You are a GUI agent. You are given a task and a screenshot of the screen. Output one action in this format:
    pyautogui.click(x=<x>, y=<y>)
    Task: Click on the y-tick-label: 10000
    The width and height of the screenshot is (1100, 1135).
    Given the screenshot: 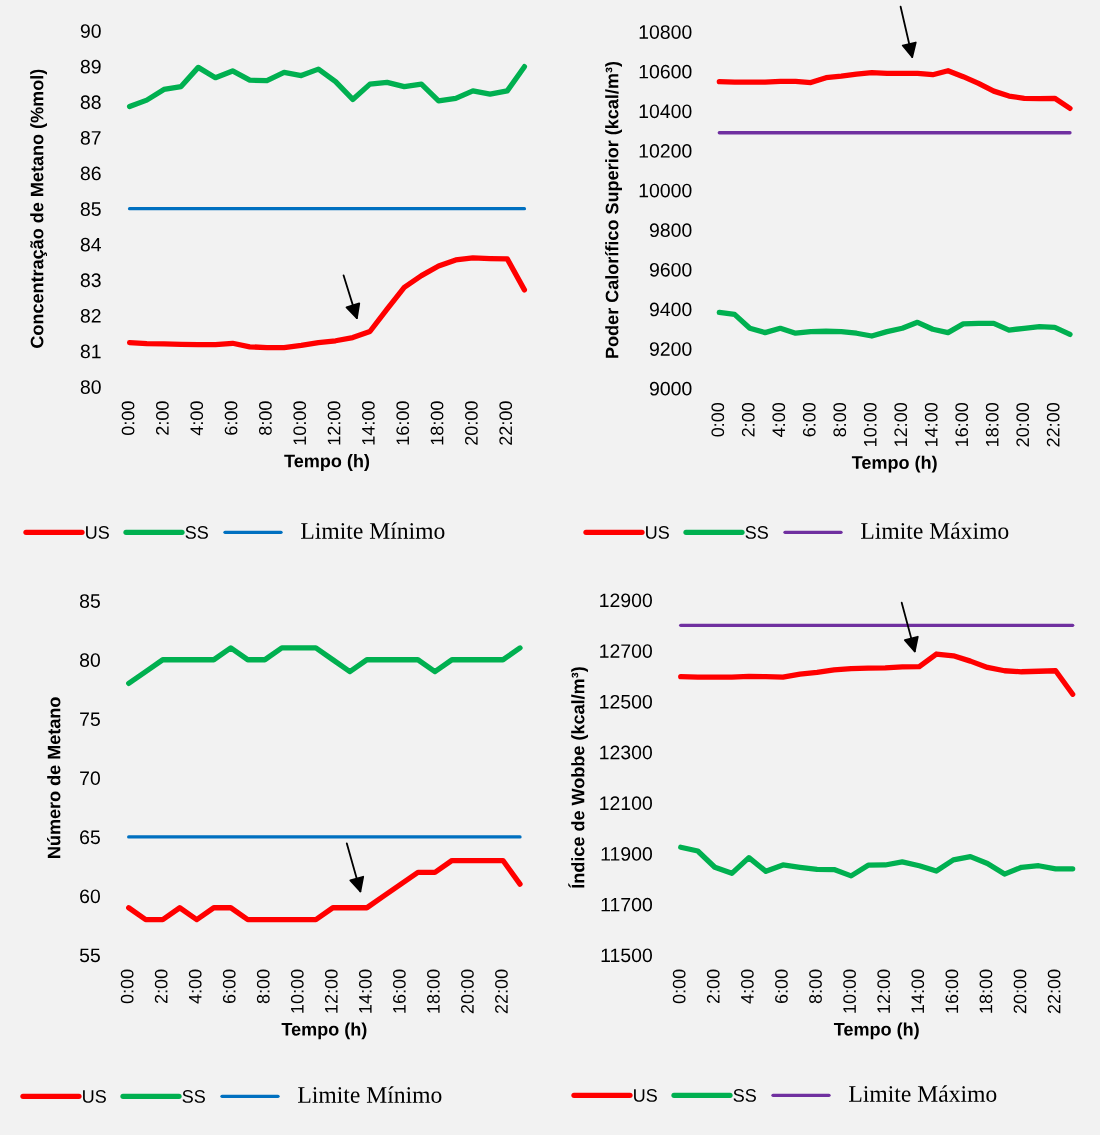 What is the action you would take?
    pyautogui.click(x=665, y=190)
    